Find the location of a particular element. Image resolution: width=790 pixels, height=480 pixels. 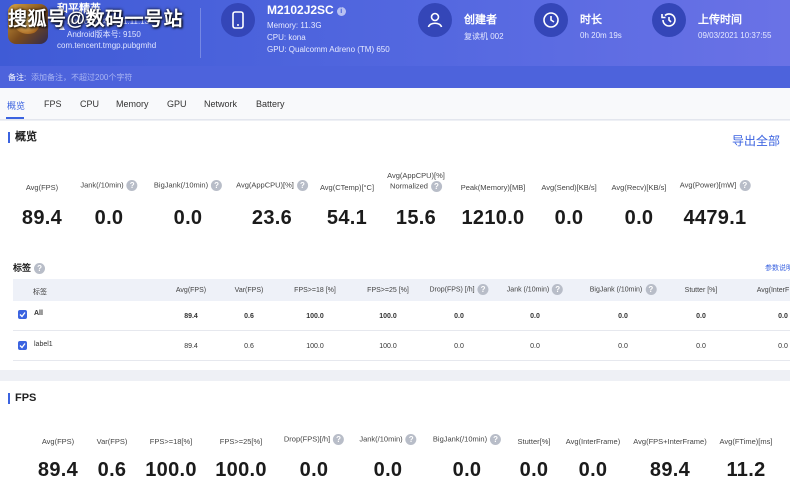

metric-value: 100.0 is located at coordinates (171, 469).